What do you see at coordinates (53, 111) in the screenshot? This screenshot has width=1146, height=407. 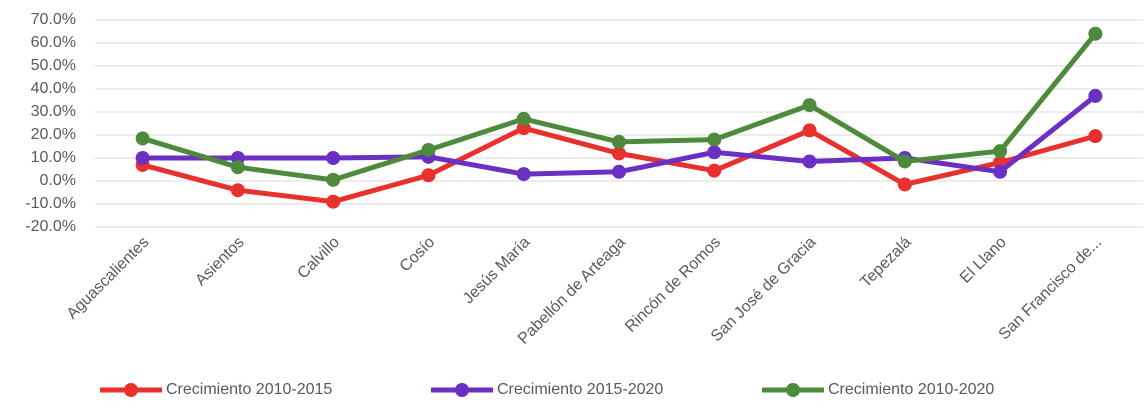 I see `y-tick-label: 30.0%` at bounding box center [53, 111].